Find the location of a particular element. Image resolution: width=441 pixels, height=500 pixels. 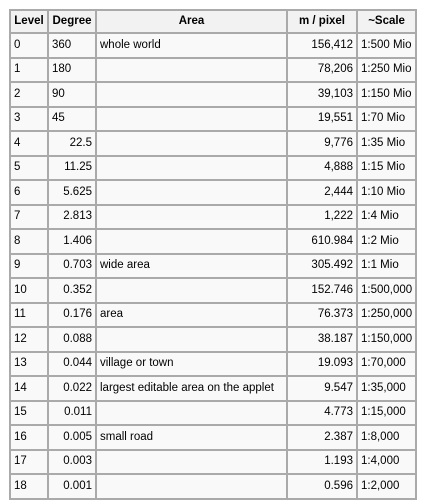

cell-scale: 1:500 Mio is located at coordinates (387, 45).